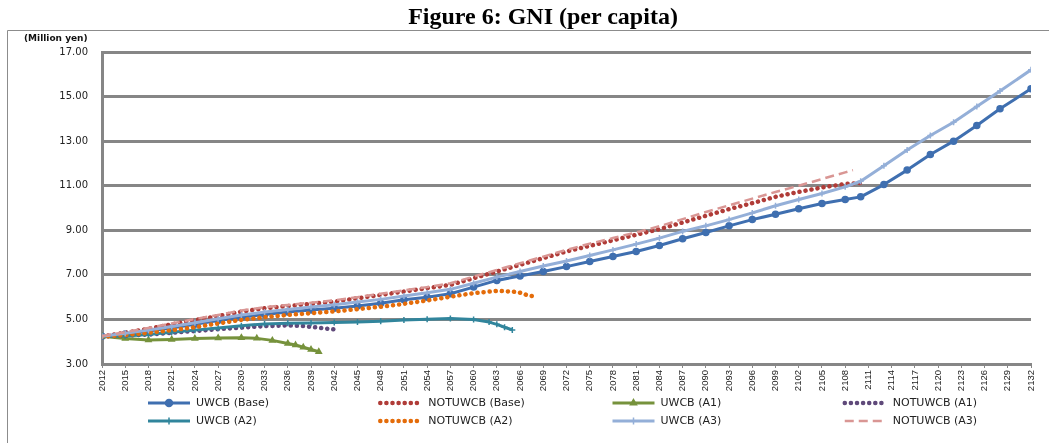  Describe the element at coordinates (426, 381) in the screenshot. I see `x-tick-label: 2054` at that location.